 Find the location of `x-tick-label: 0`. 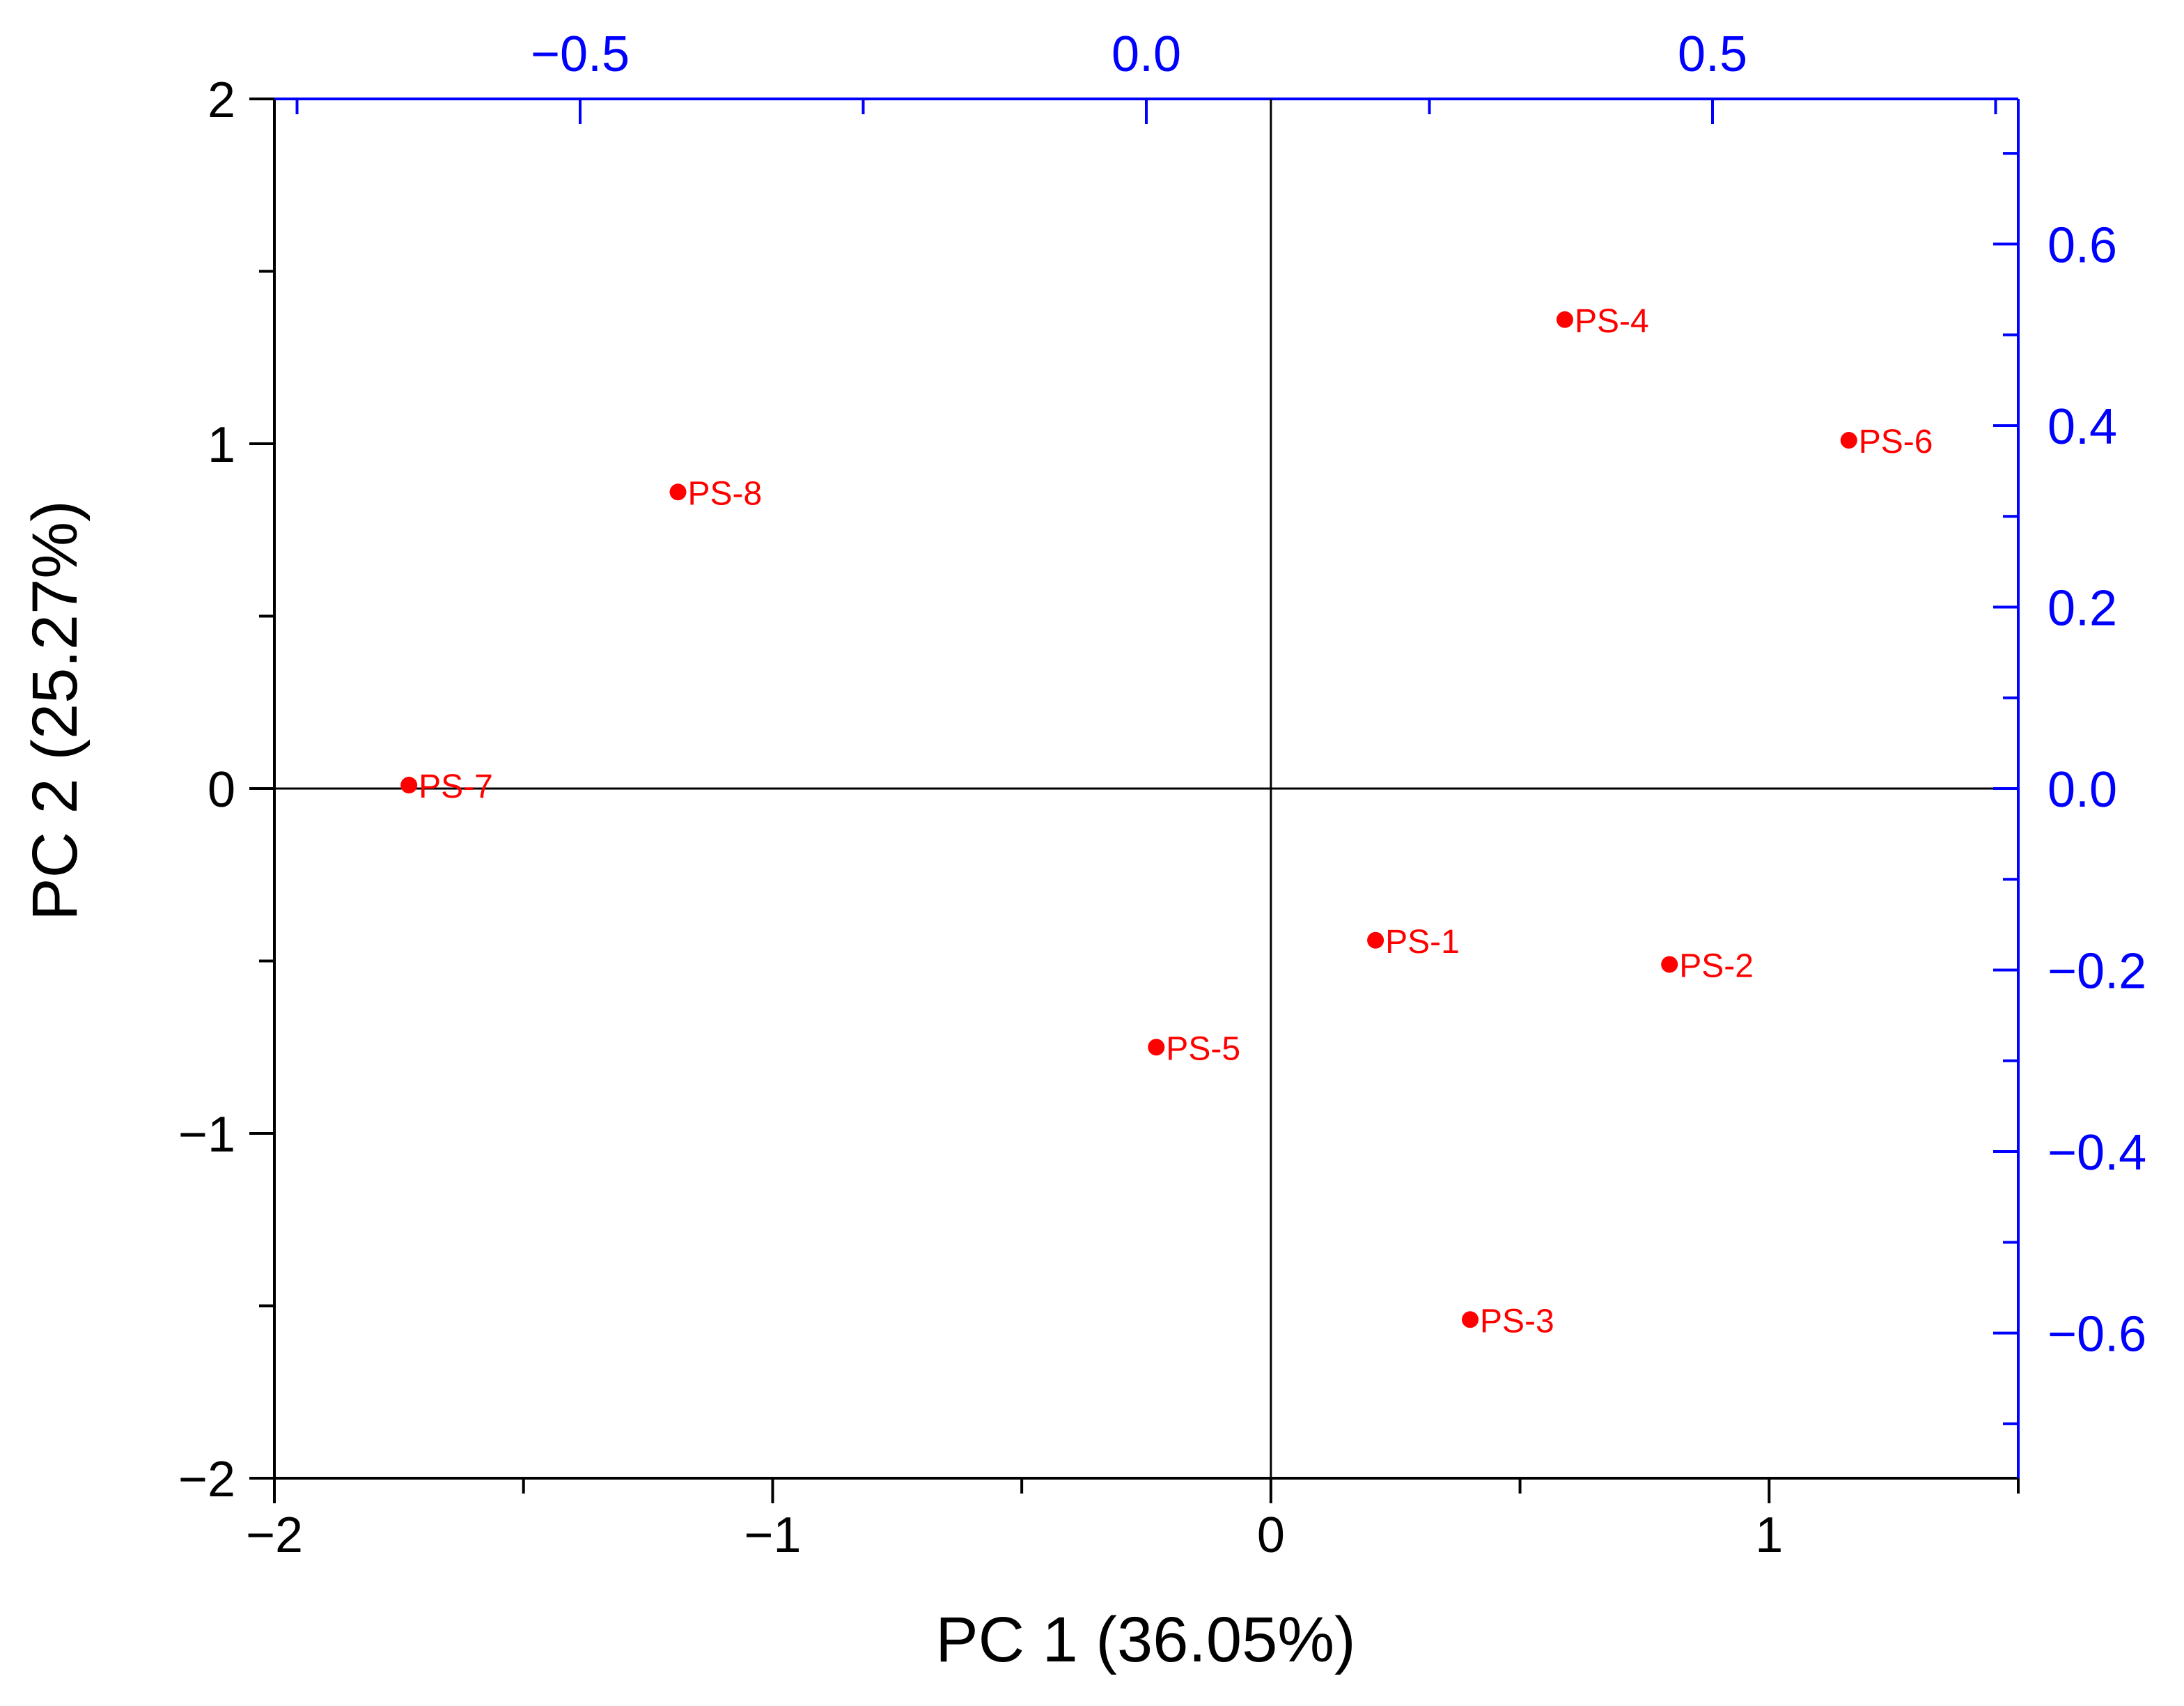

x-tick-label: 0 is located at coordinates (1271, 1535).